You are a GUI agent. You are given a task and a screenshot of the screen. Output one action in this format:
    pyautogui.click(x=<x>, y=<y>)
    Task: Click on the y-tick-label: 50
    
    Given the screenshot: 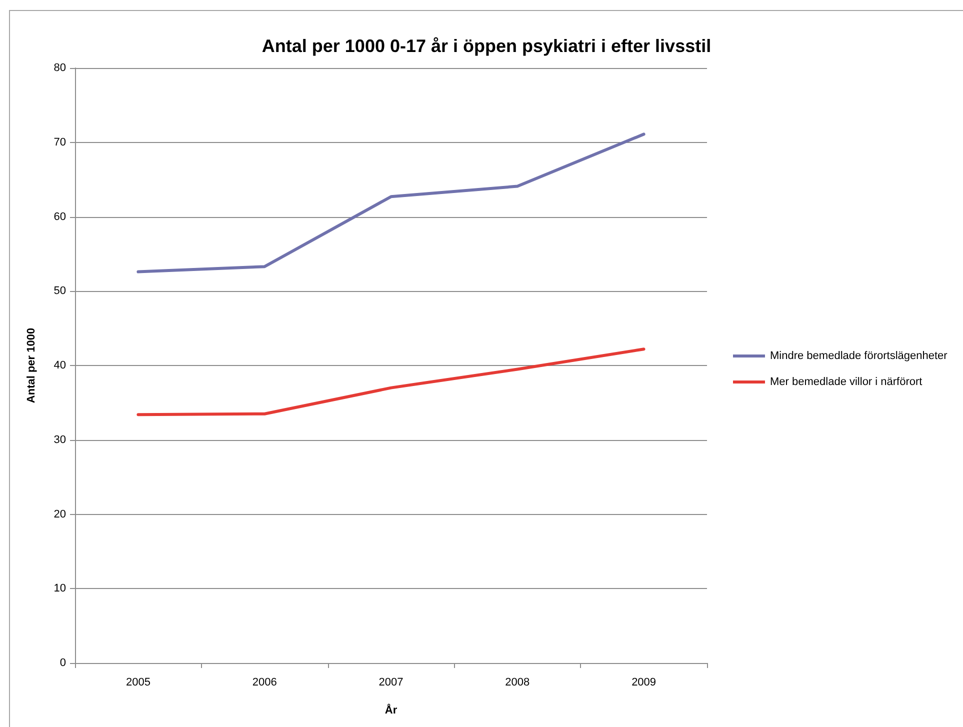 What is the action you would take?
    pyautogui.click(x=60, y=291)
    